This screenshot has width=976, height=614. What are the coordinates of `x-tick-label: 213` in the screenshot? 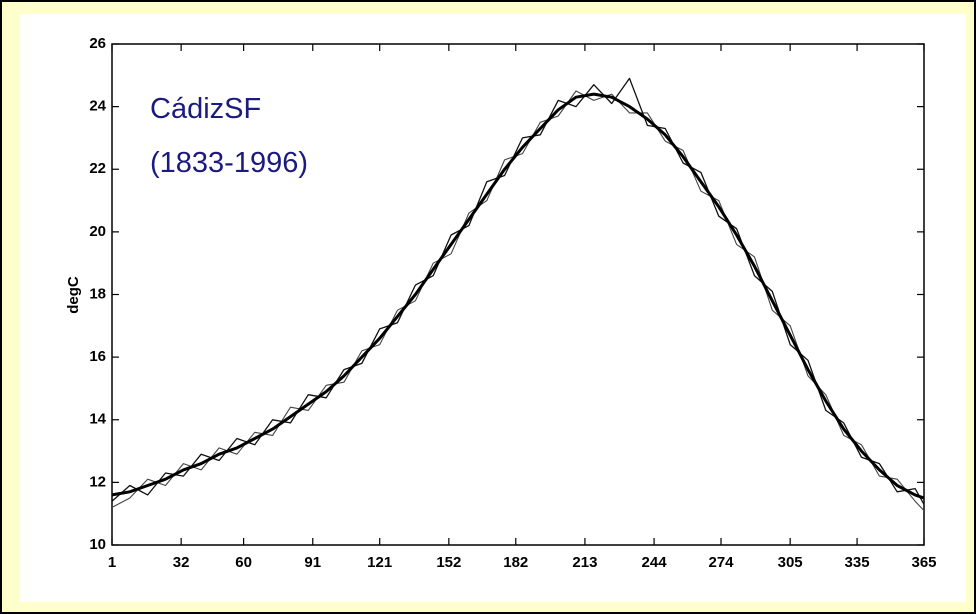 It's located at (584, 562).